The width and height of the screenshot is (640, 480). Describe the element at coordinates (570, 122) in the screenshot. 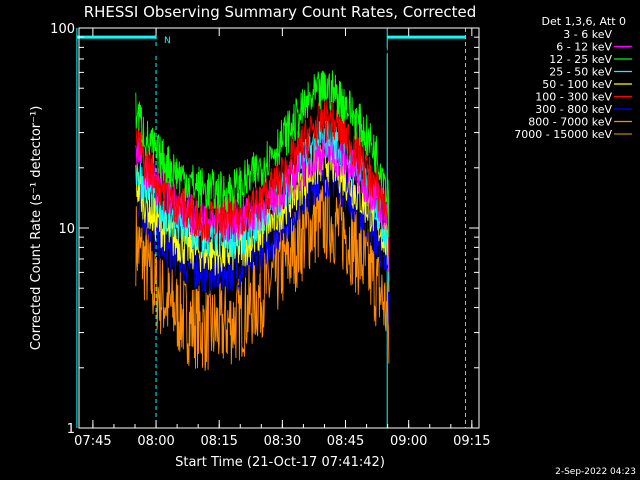

I see `legend-item-7-label: 800 - 7000 keV` at that location.